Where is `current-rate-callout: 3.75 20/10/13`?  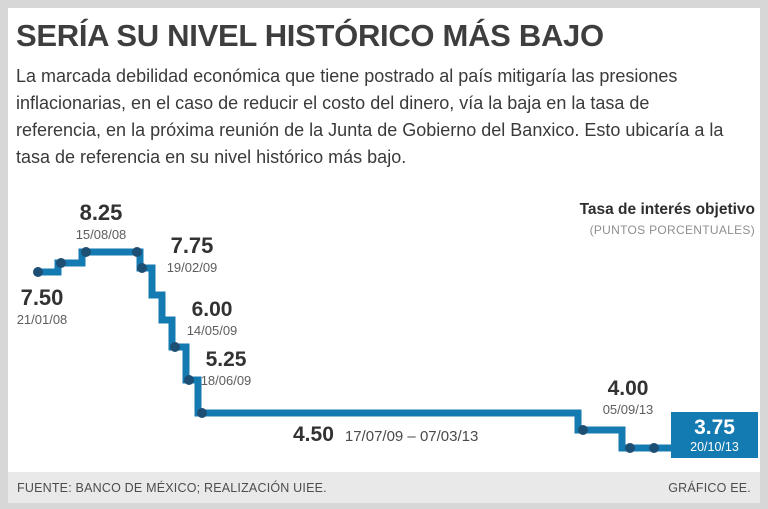
current-rate-callout: 3.75 20/10/13 is located at coordinates (714, 435).